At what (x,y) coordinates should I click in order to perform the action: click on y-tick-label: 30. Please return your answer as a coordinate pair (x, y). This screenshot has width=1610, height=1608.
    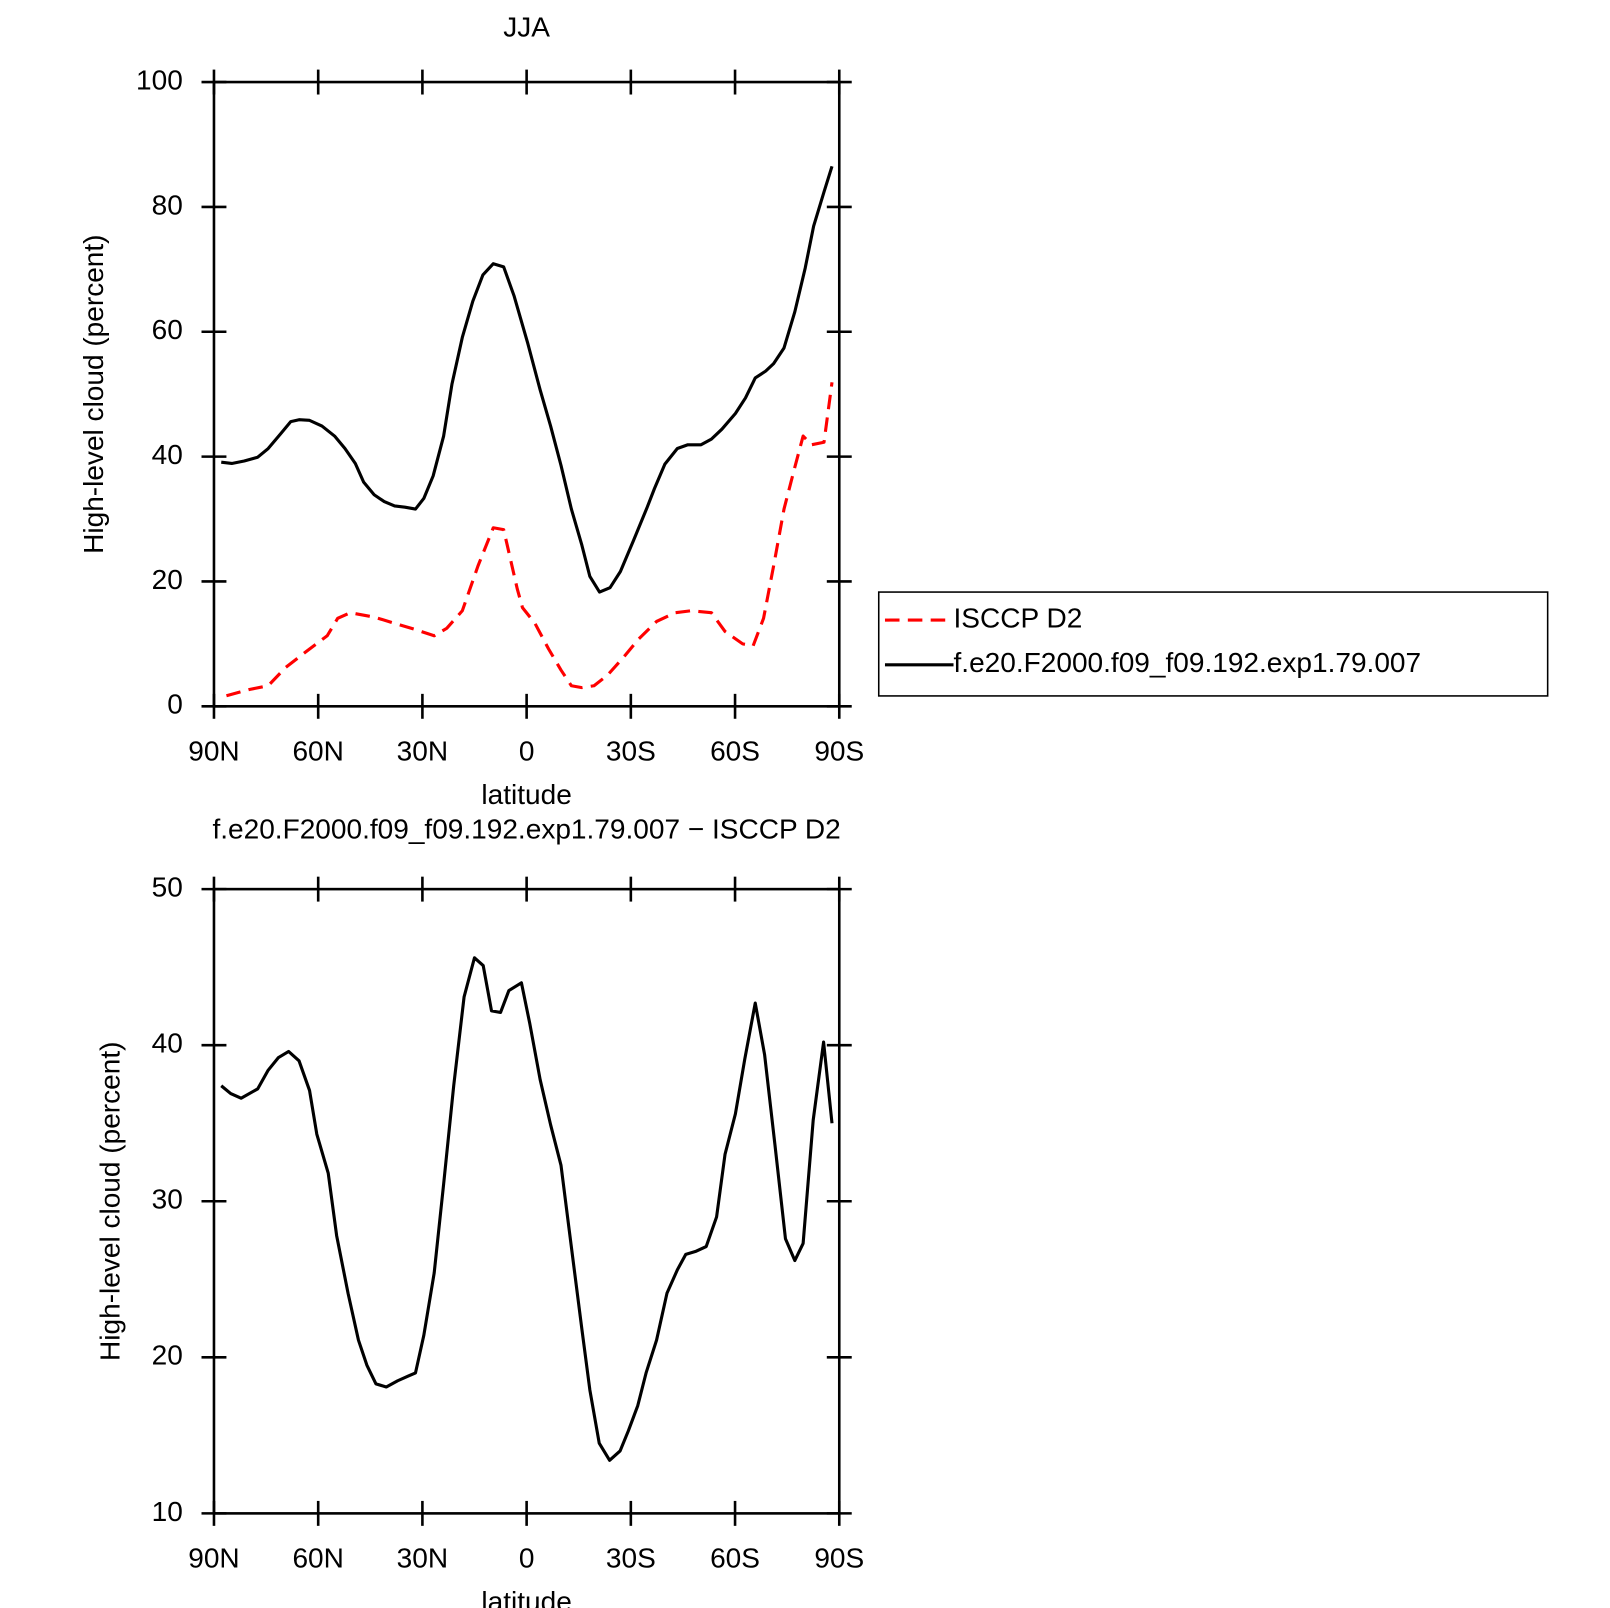
    Looking at the image, I should click on (167, 1199).